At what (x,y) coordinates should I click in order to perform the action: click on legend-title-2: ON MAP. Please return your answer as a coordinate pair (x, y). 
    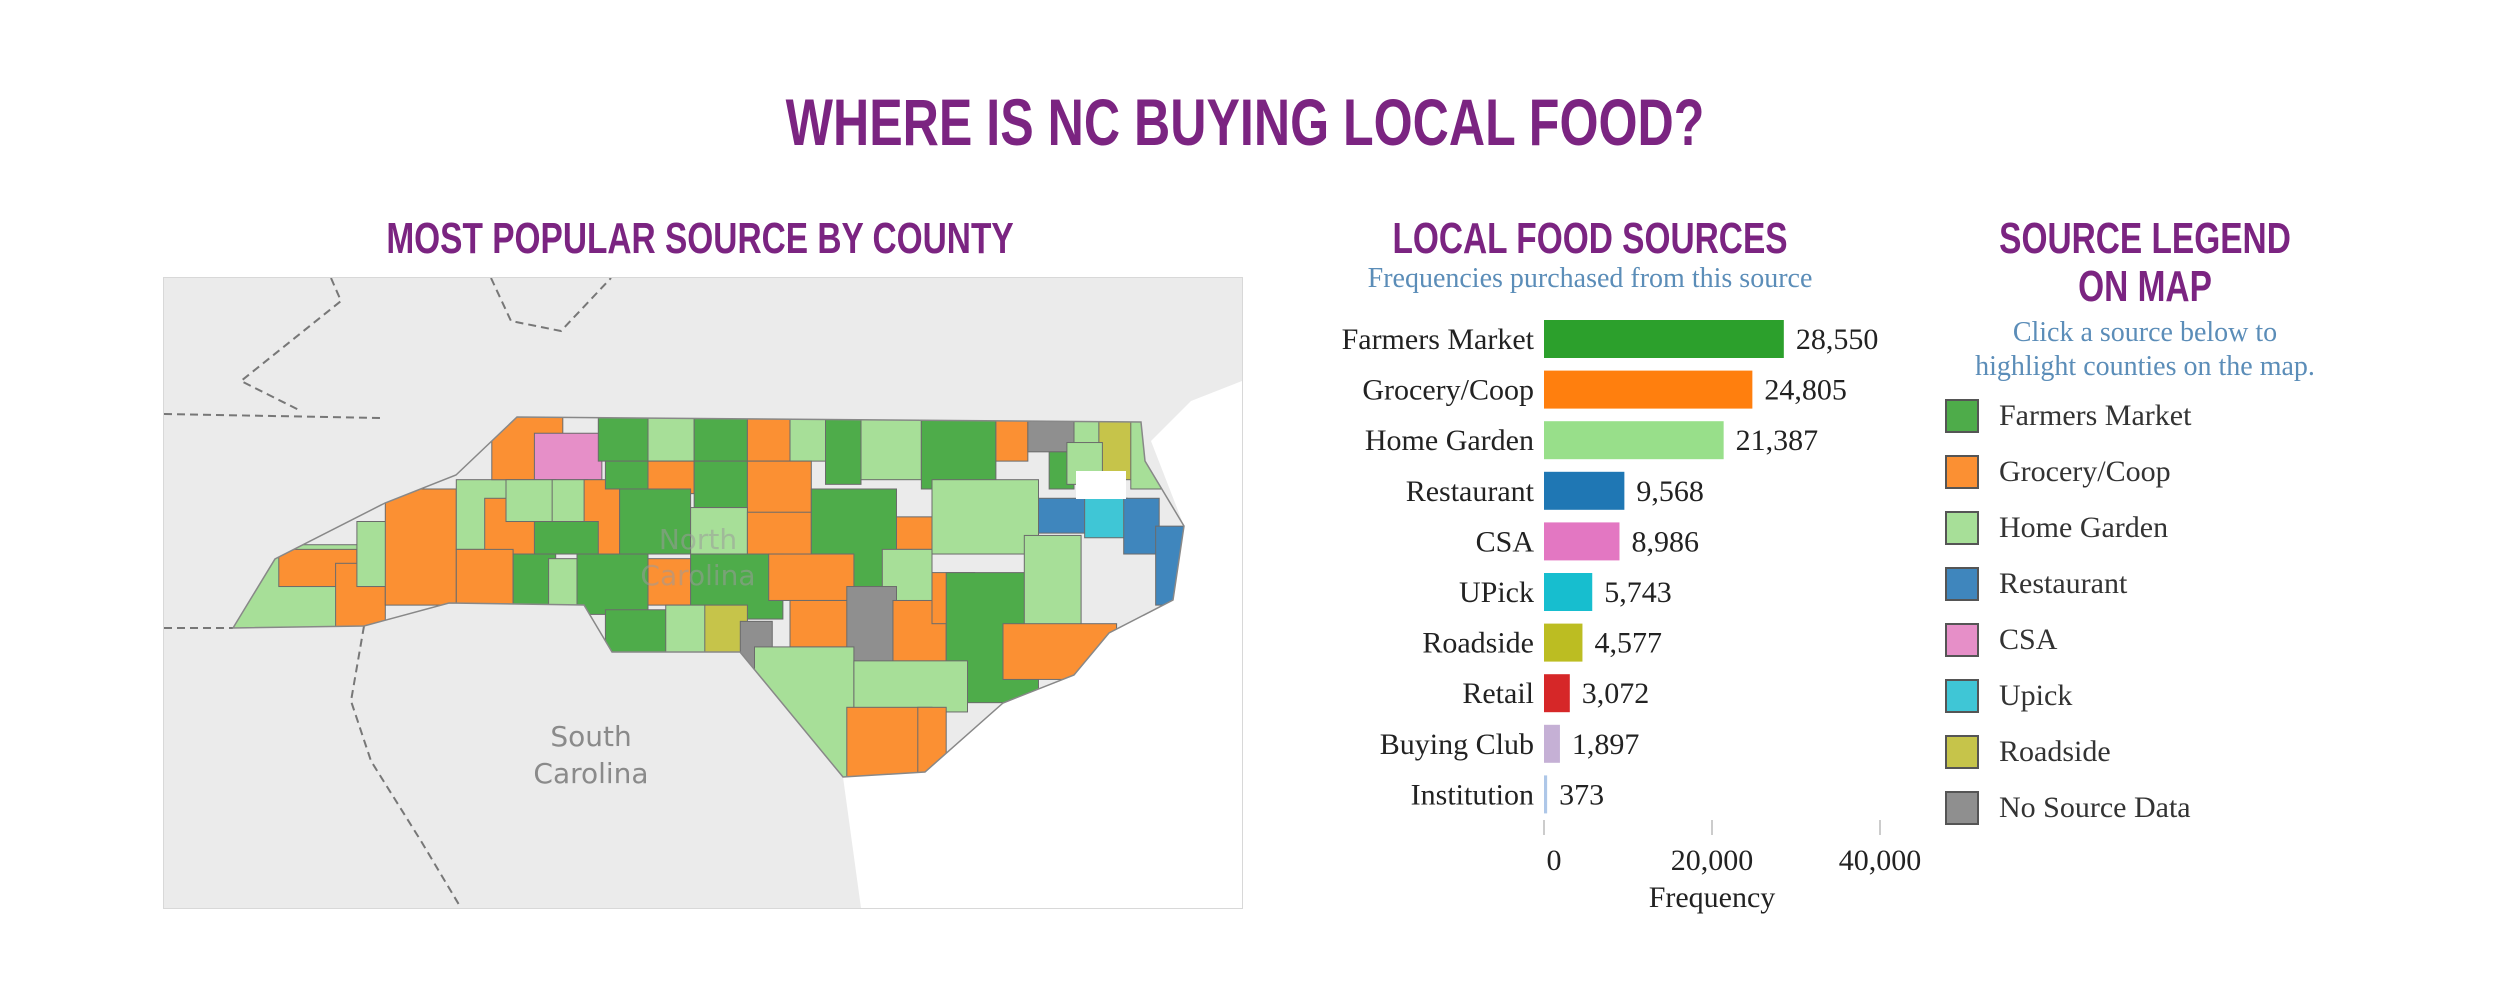
    Looking at the image, I should click on (2145, 286).